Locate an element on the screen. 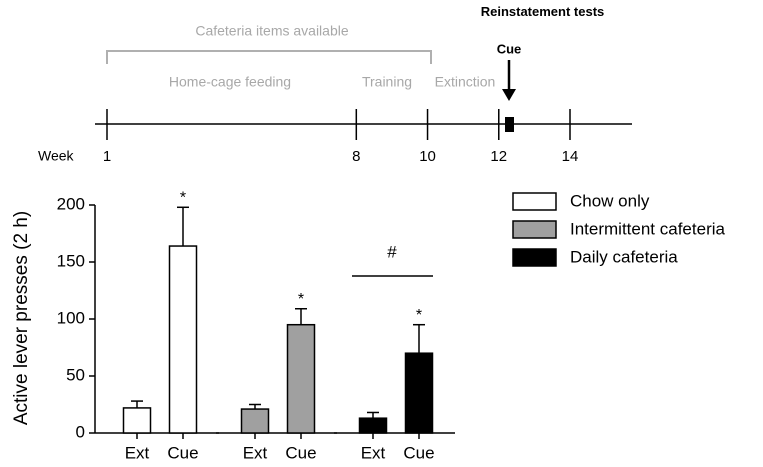  y-tick-label: 150 is located at coordinates (71, 260).